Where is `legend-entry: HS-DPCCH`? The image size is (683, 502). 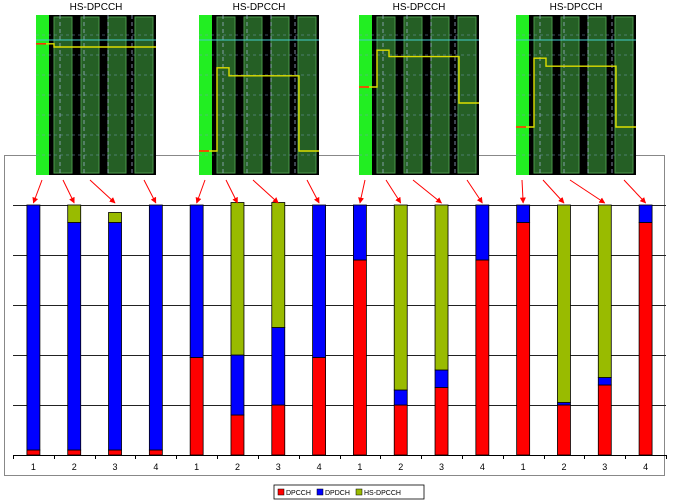 legend-entry: HS-DPCCH is located at coordinates (382, 493).